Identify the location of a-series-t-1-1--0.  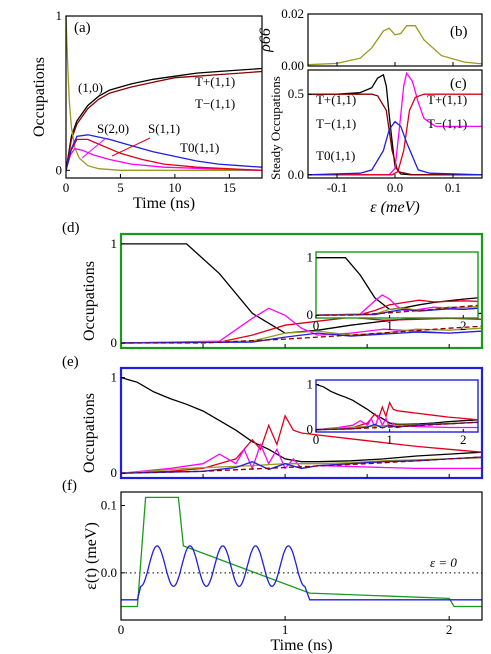
(164, 119).